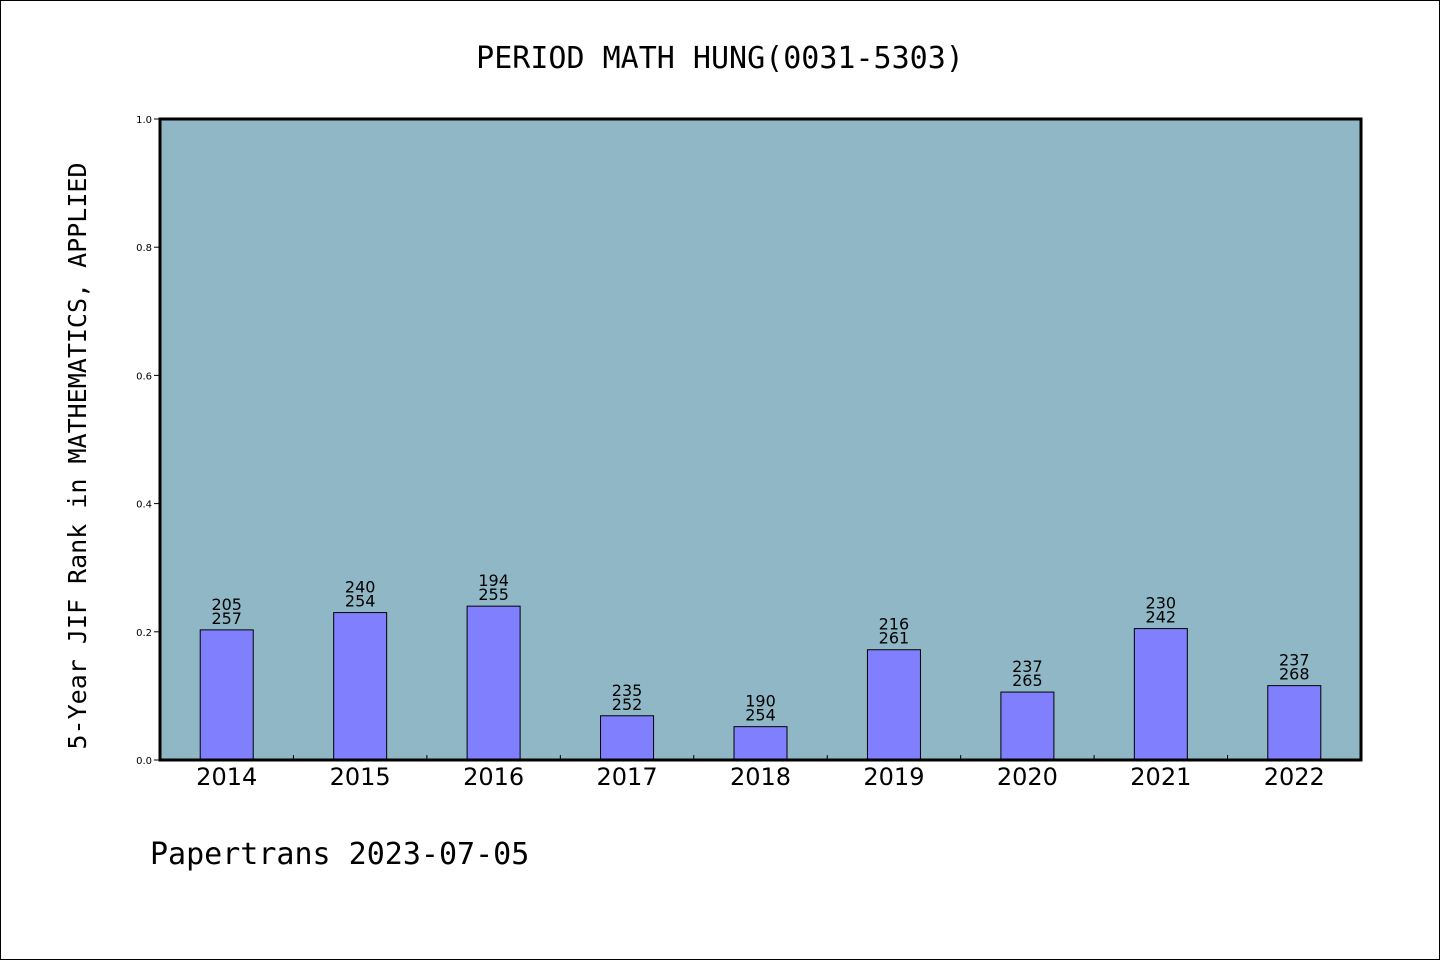 The width and height of the screenshot is (1440, 960). What do you see at coordinates (144, 505) in the screenshot?
I see `y-tick-label: 0.4` at bounding box center [144, 505].